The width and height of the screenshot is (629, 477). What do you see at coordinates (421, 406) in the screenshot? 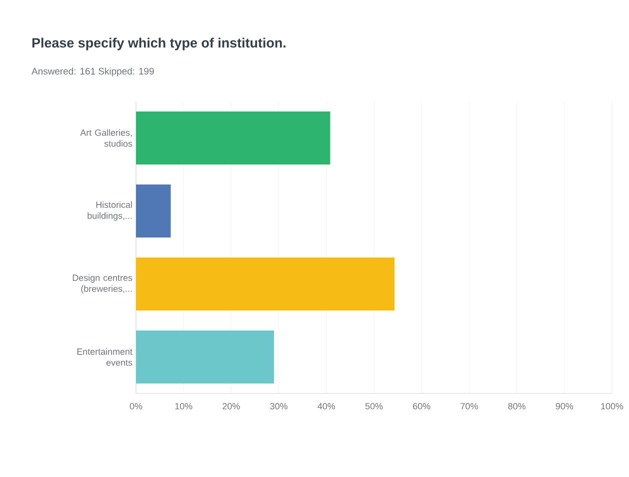
I see `x-tick-label: 60%` at bounding box center [421, 406].